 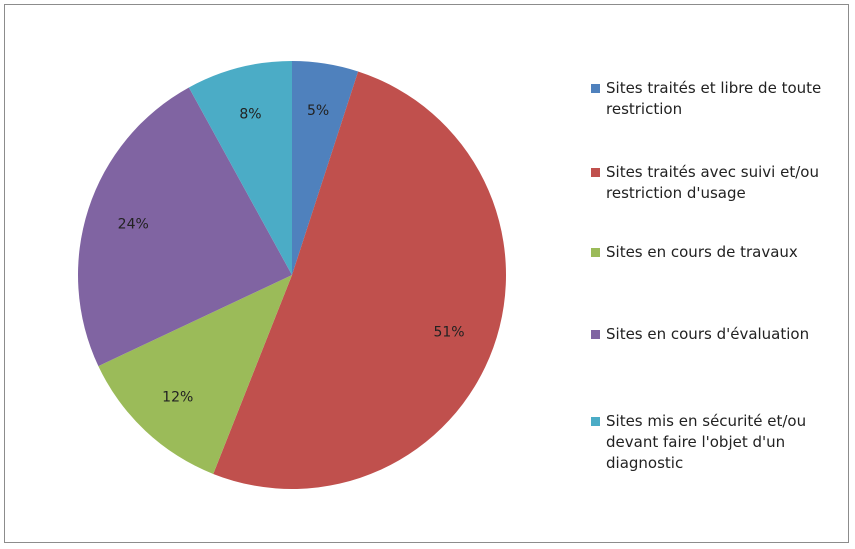 What do you see at coordinates (133, 224) in the screenshot?
I see `slice-label-3: 24%` at bounding box center [133, 224].